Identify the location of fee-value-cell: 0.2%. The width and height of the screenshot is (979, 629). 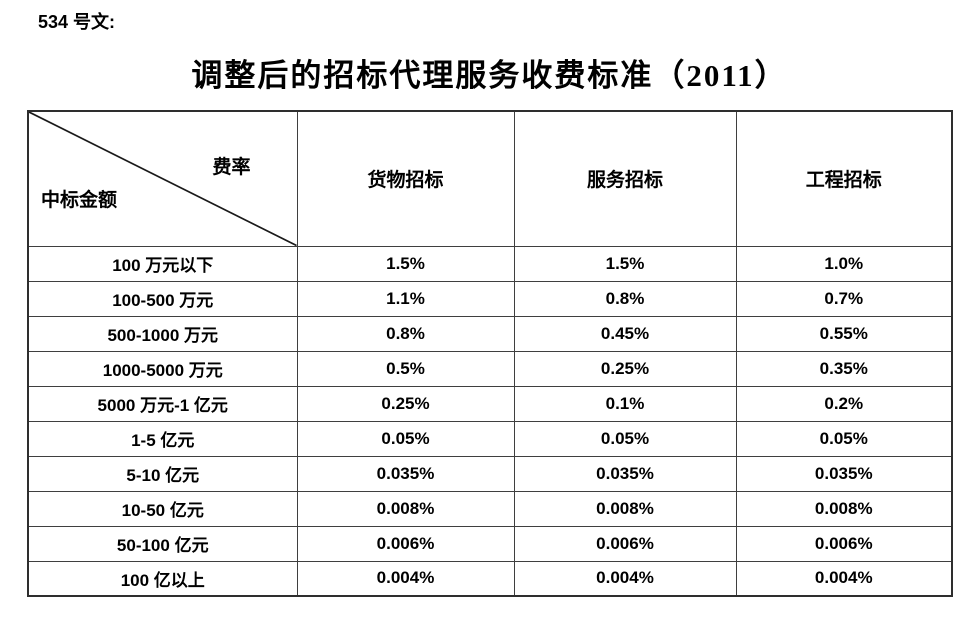
(844, 403).